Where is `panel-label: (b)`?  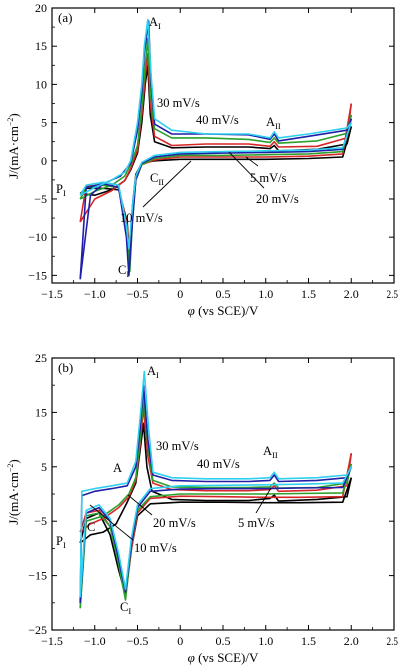
panel-label: (b) is located at coordinates (65, 367).